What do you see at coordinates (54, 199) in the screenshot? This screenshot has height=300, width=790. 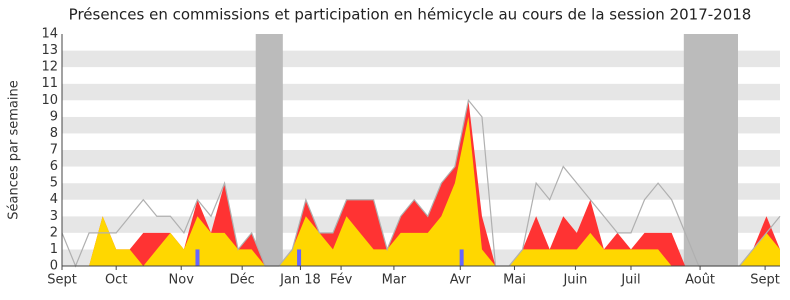 I see `y-tick-label: 4` at bounding box center [54, 199].